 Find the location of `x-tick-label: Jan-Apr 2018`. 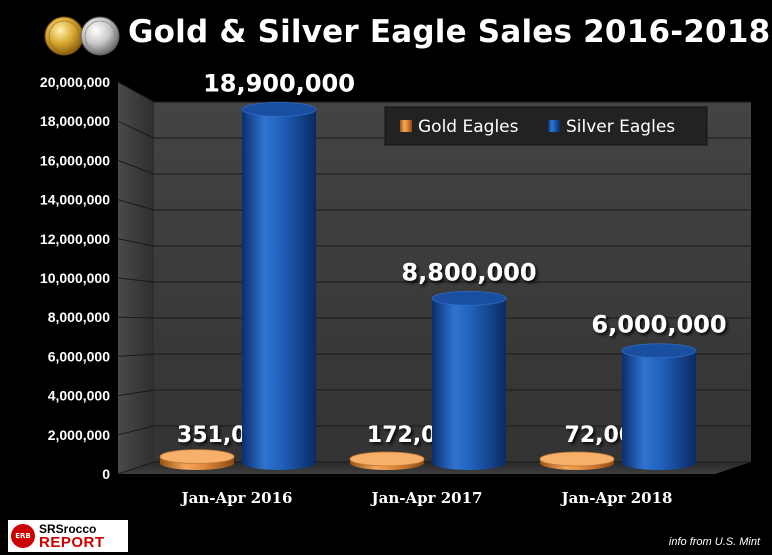

x-tick-label: Jan-Apr 2018 is located at coordinates (616, 498).